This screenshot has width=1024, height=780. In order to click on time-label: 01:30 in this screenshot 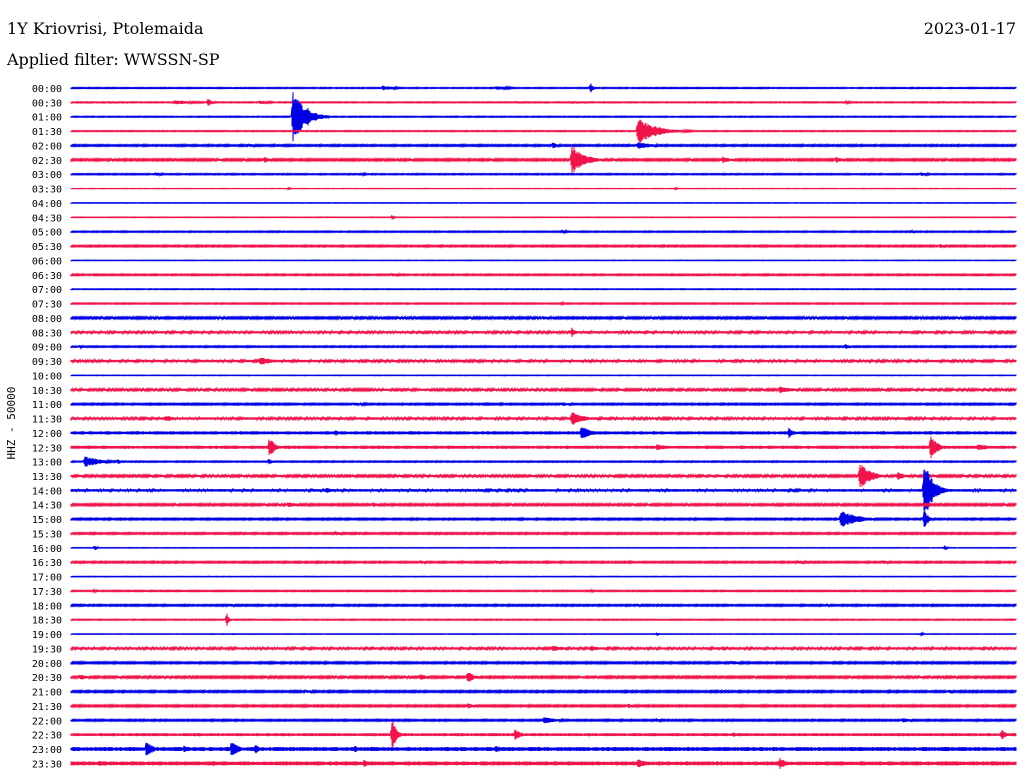, I will do `click(47, 132)`.